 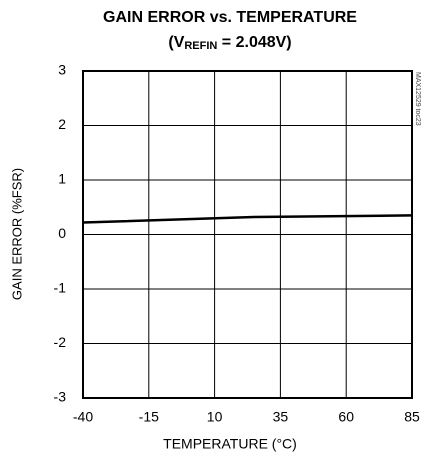 I want to click on data-line, so click(x=247, y=219).